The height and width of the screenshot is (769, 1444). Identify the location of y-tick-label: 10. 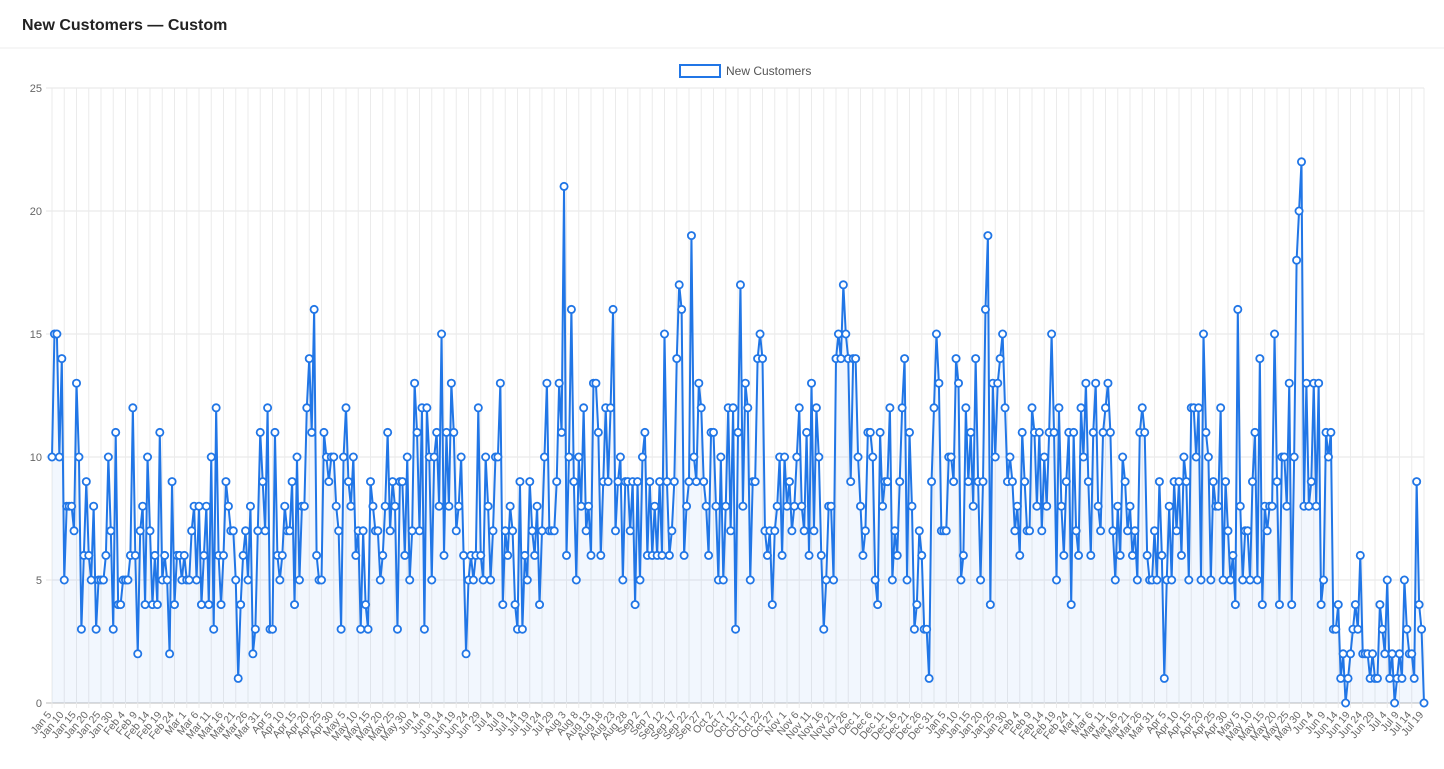
(36, 458).